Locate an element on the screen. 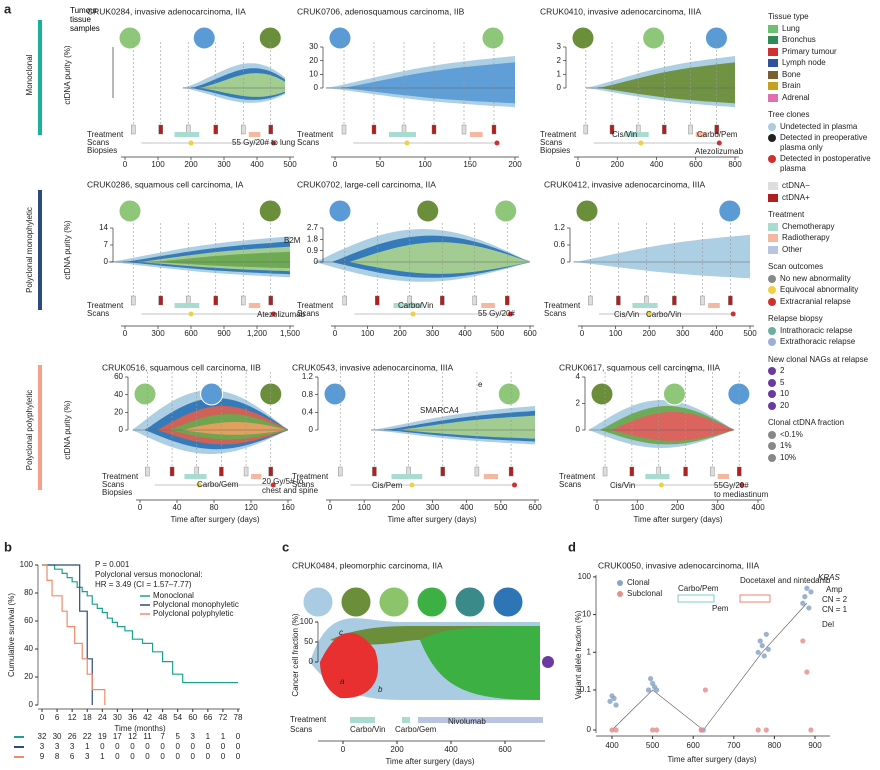  x-tick-label: 400 is located at coordinates (657, 164).